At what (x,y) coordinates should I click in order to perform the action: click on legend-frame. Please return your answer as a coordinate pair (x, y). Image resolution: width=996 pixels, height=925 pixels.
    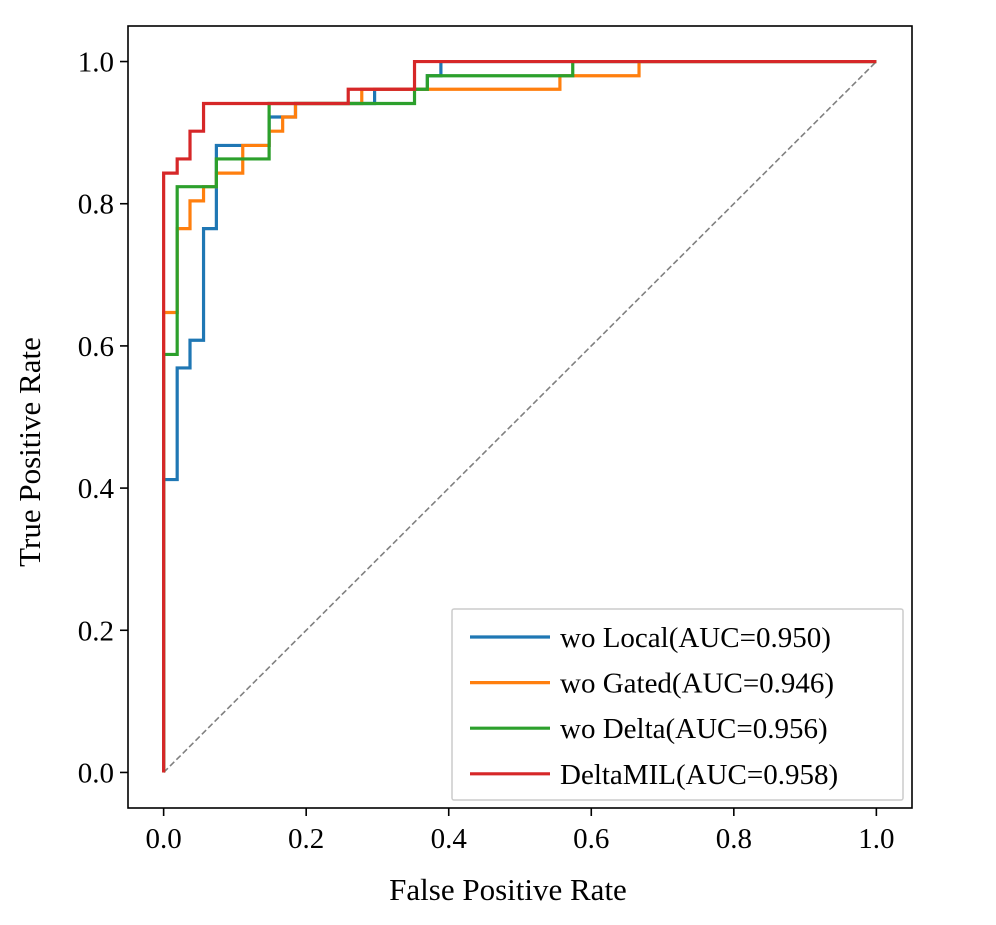
    Looking at the image, I should click on (677, 704).